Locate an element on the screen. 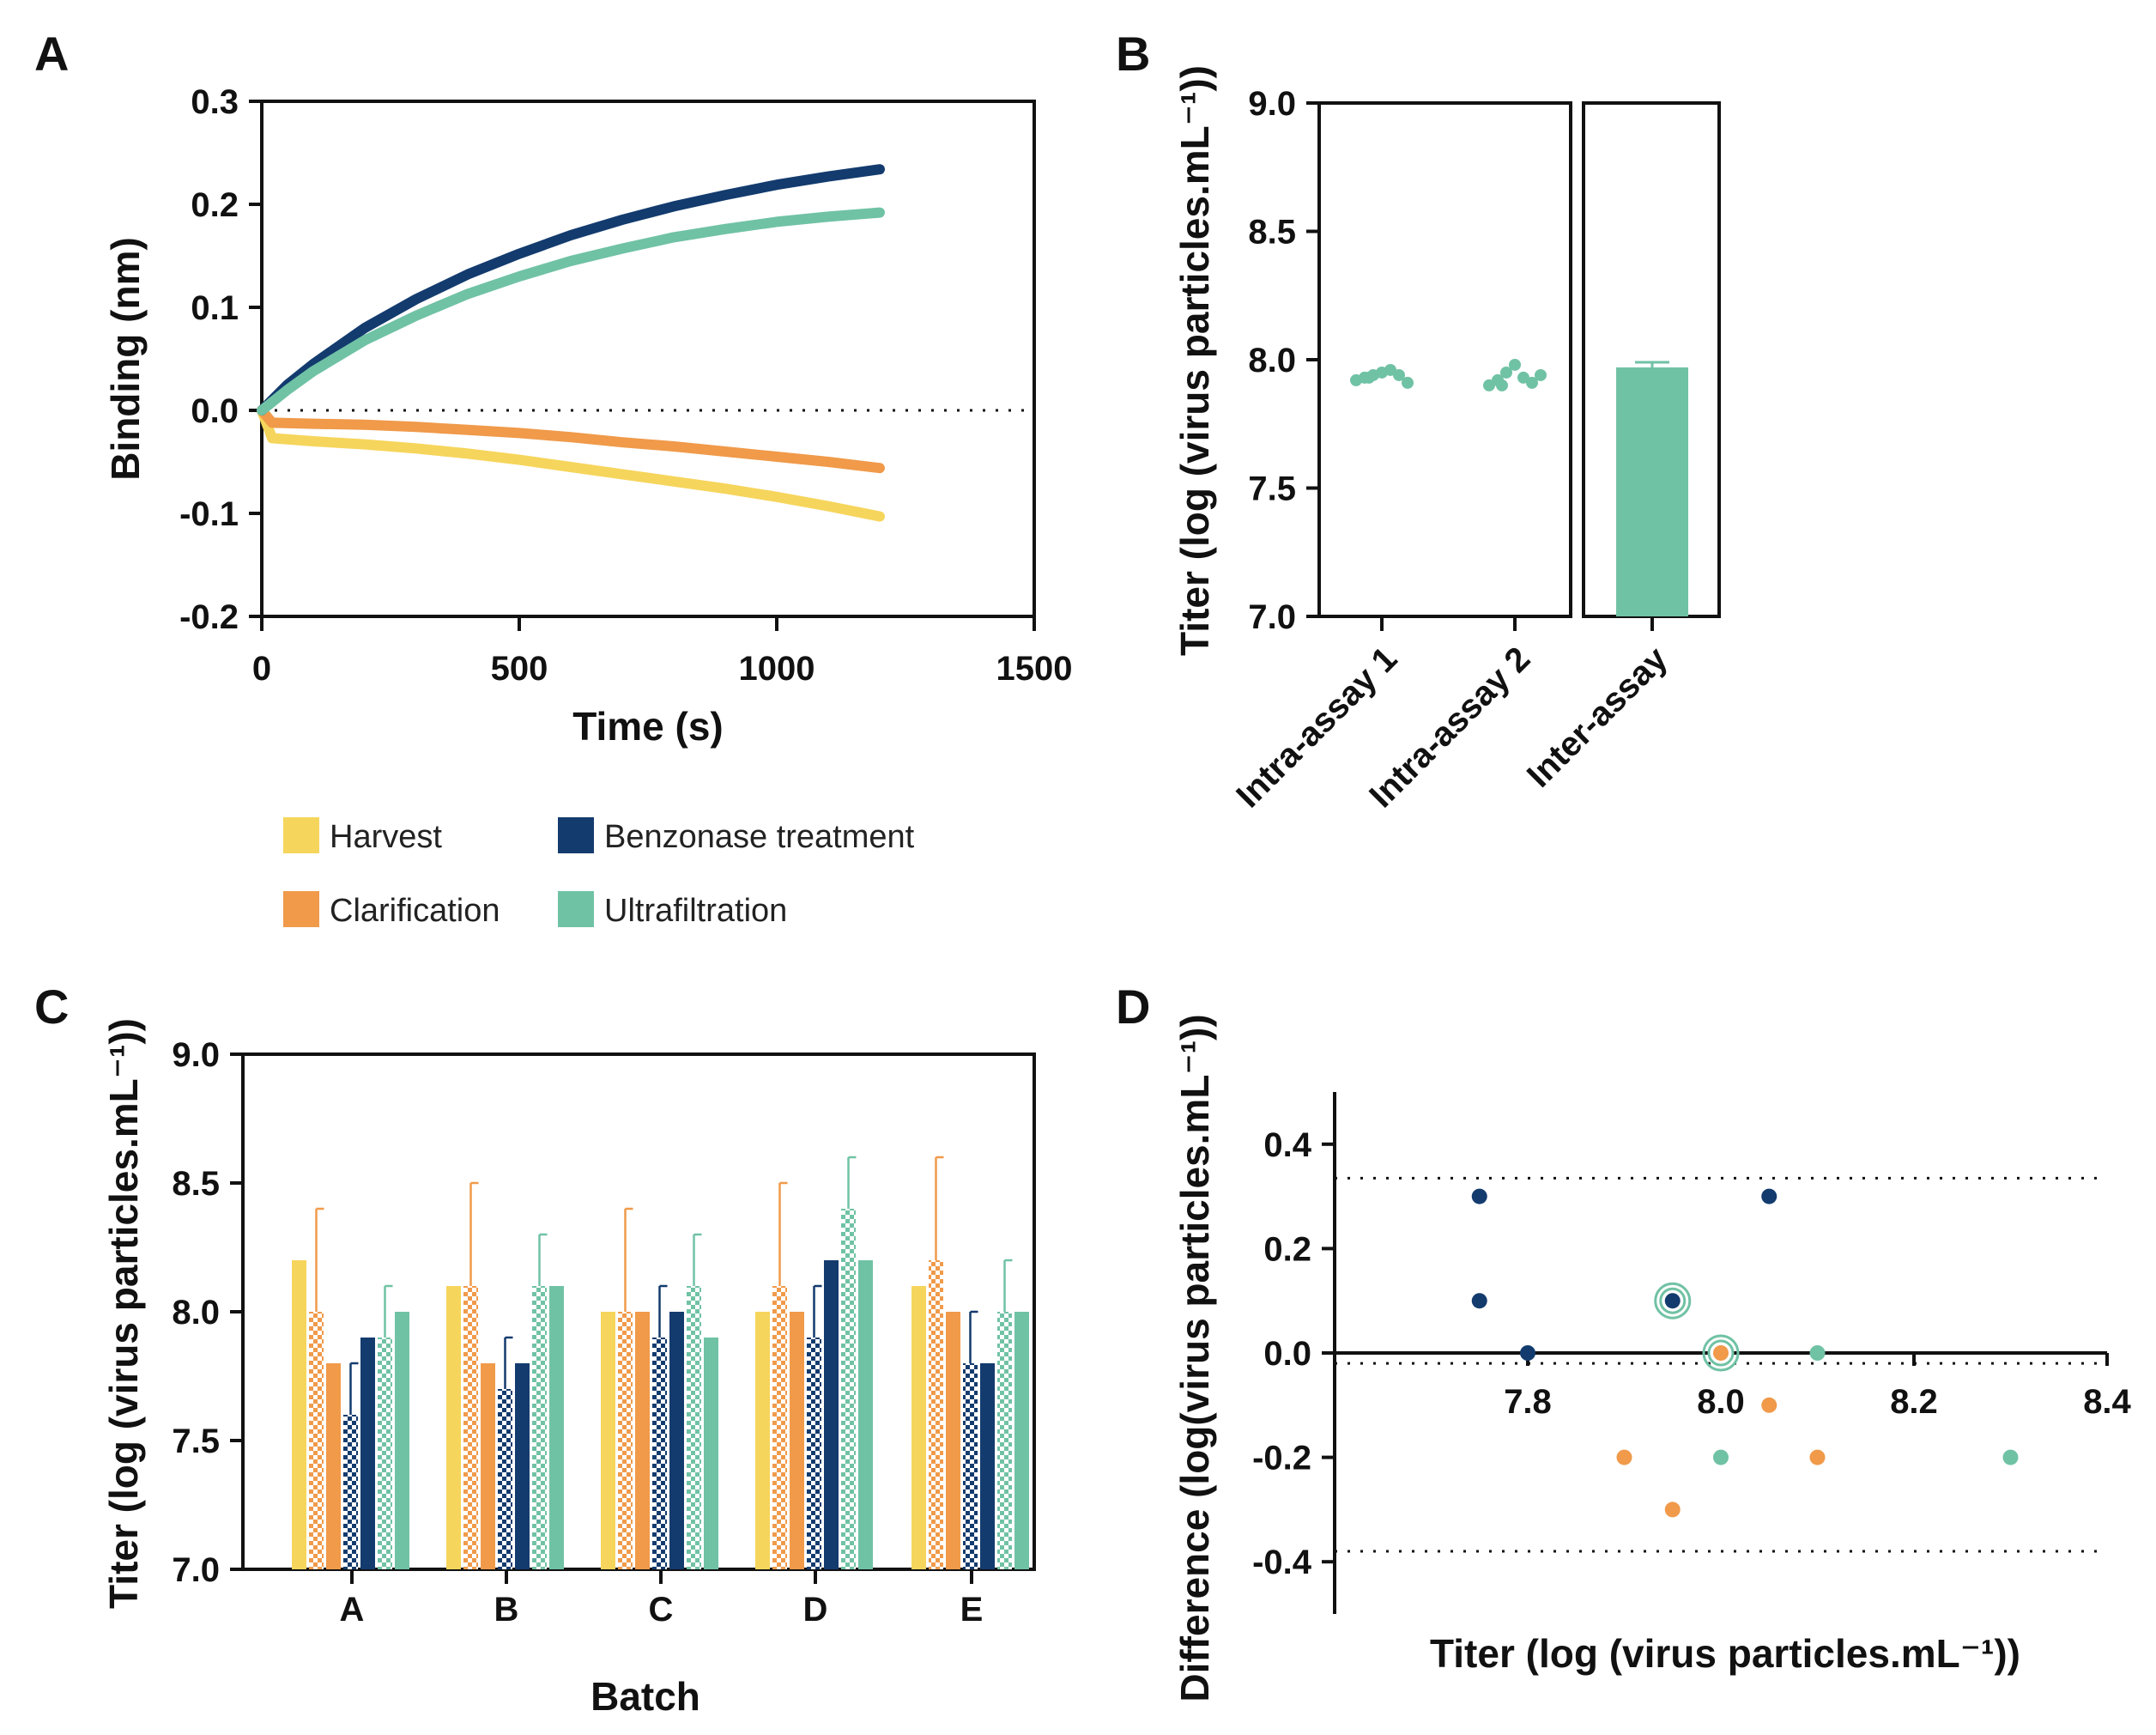 The image size is (2156, 1735). legend-label-benzonase: Benzonase treatment is located at coordinates (759, 837).